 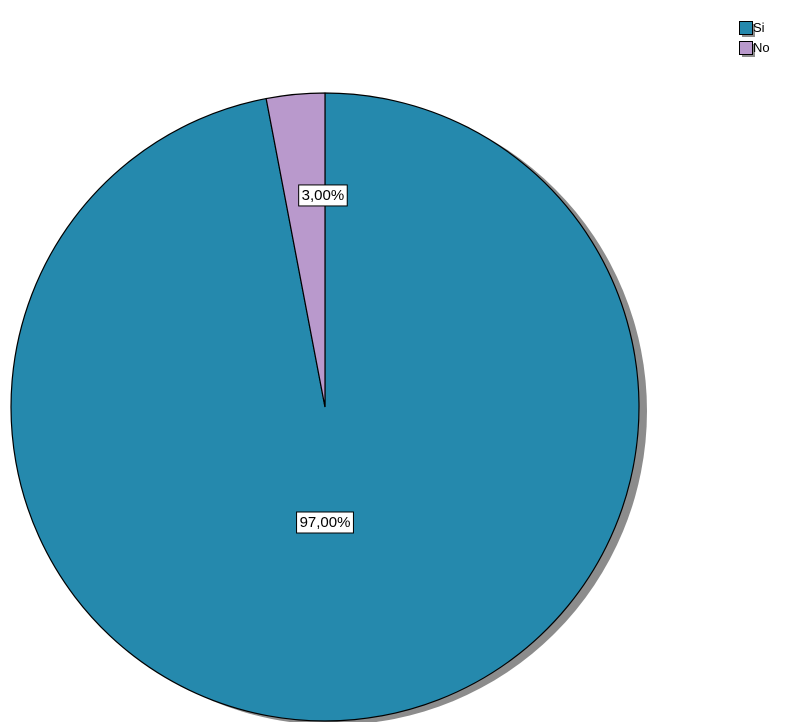 I want to click on pie-data-labels: 97,00% 3,00%, so click(x=325, y=359).